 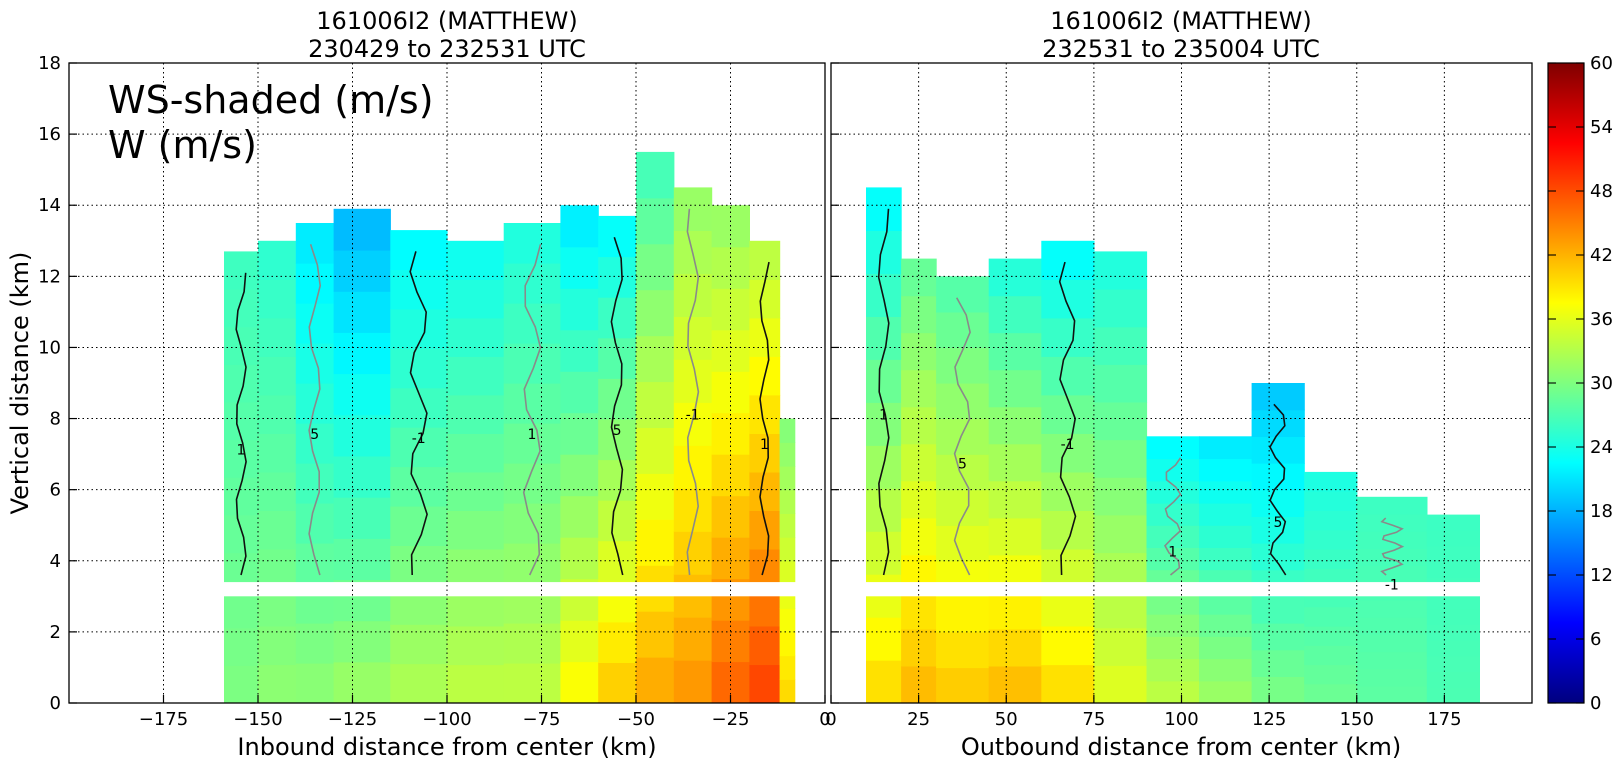 What do you see at coordinates (55, 703) in the screenshot?
I see `y-tick-label: 0` at bounding box center [55, 703].